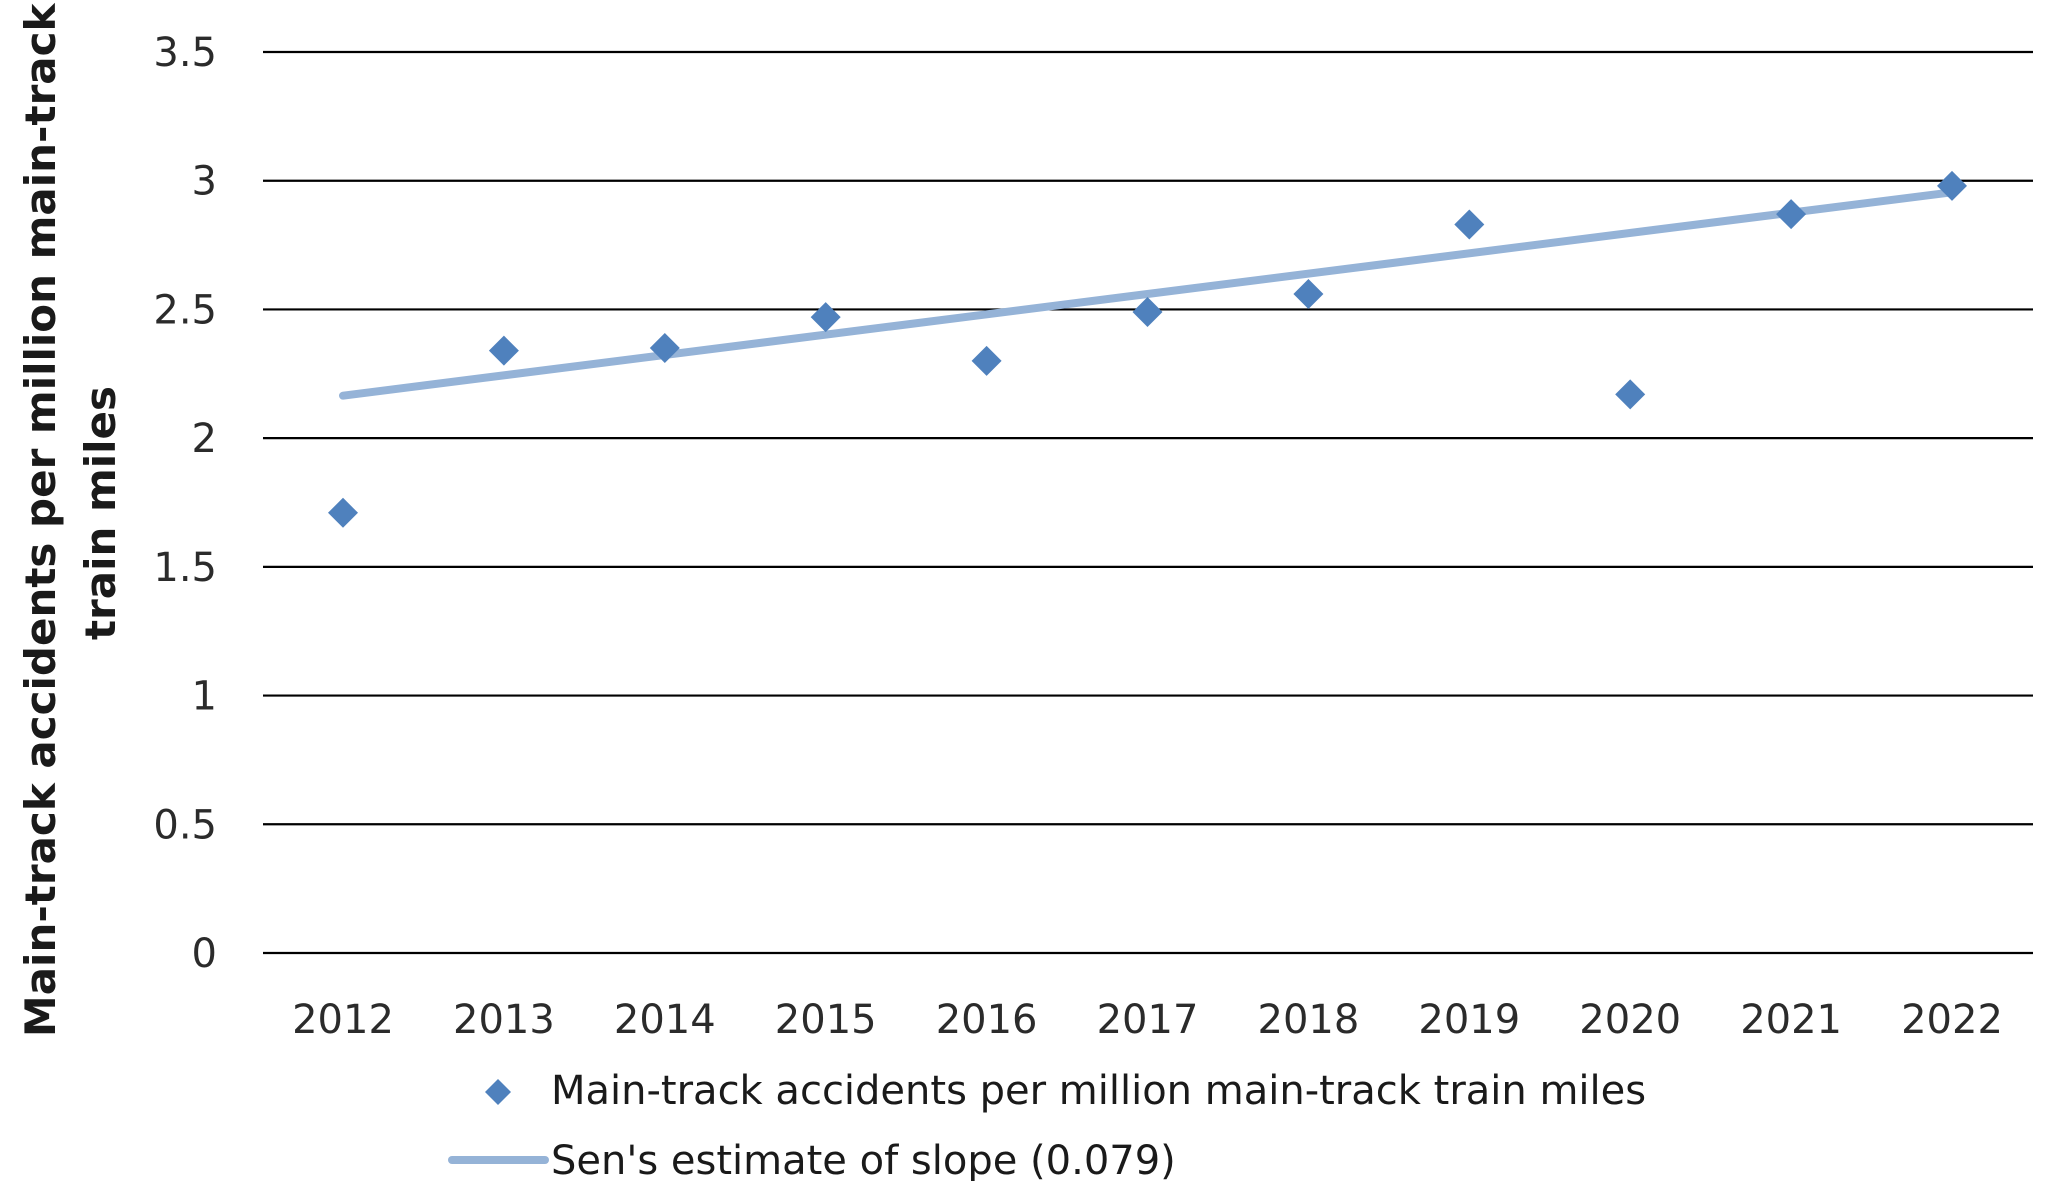 This screenshot has width=2053, height=1181. I want to click on x-tick-label: 2020, so click(1630, 1020).